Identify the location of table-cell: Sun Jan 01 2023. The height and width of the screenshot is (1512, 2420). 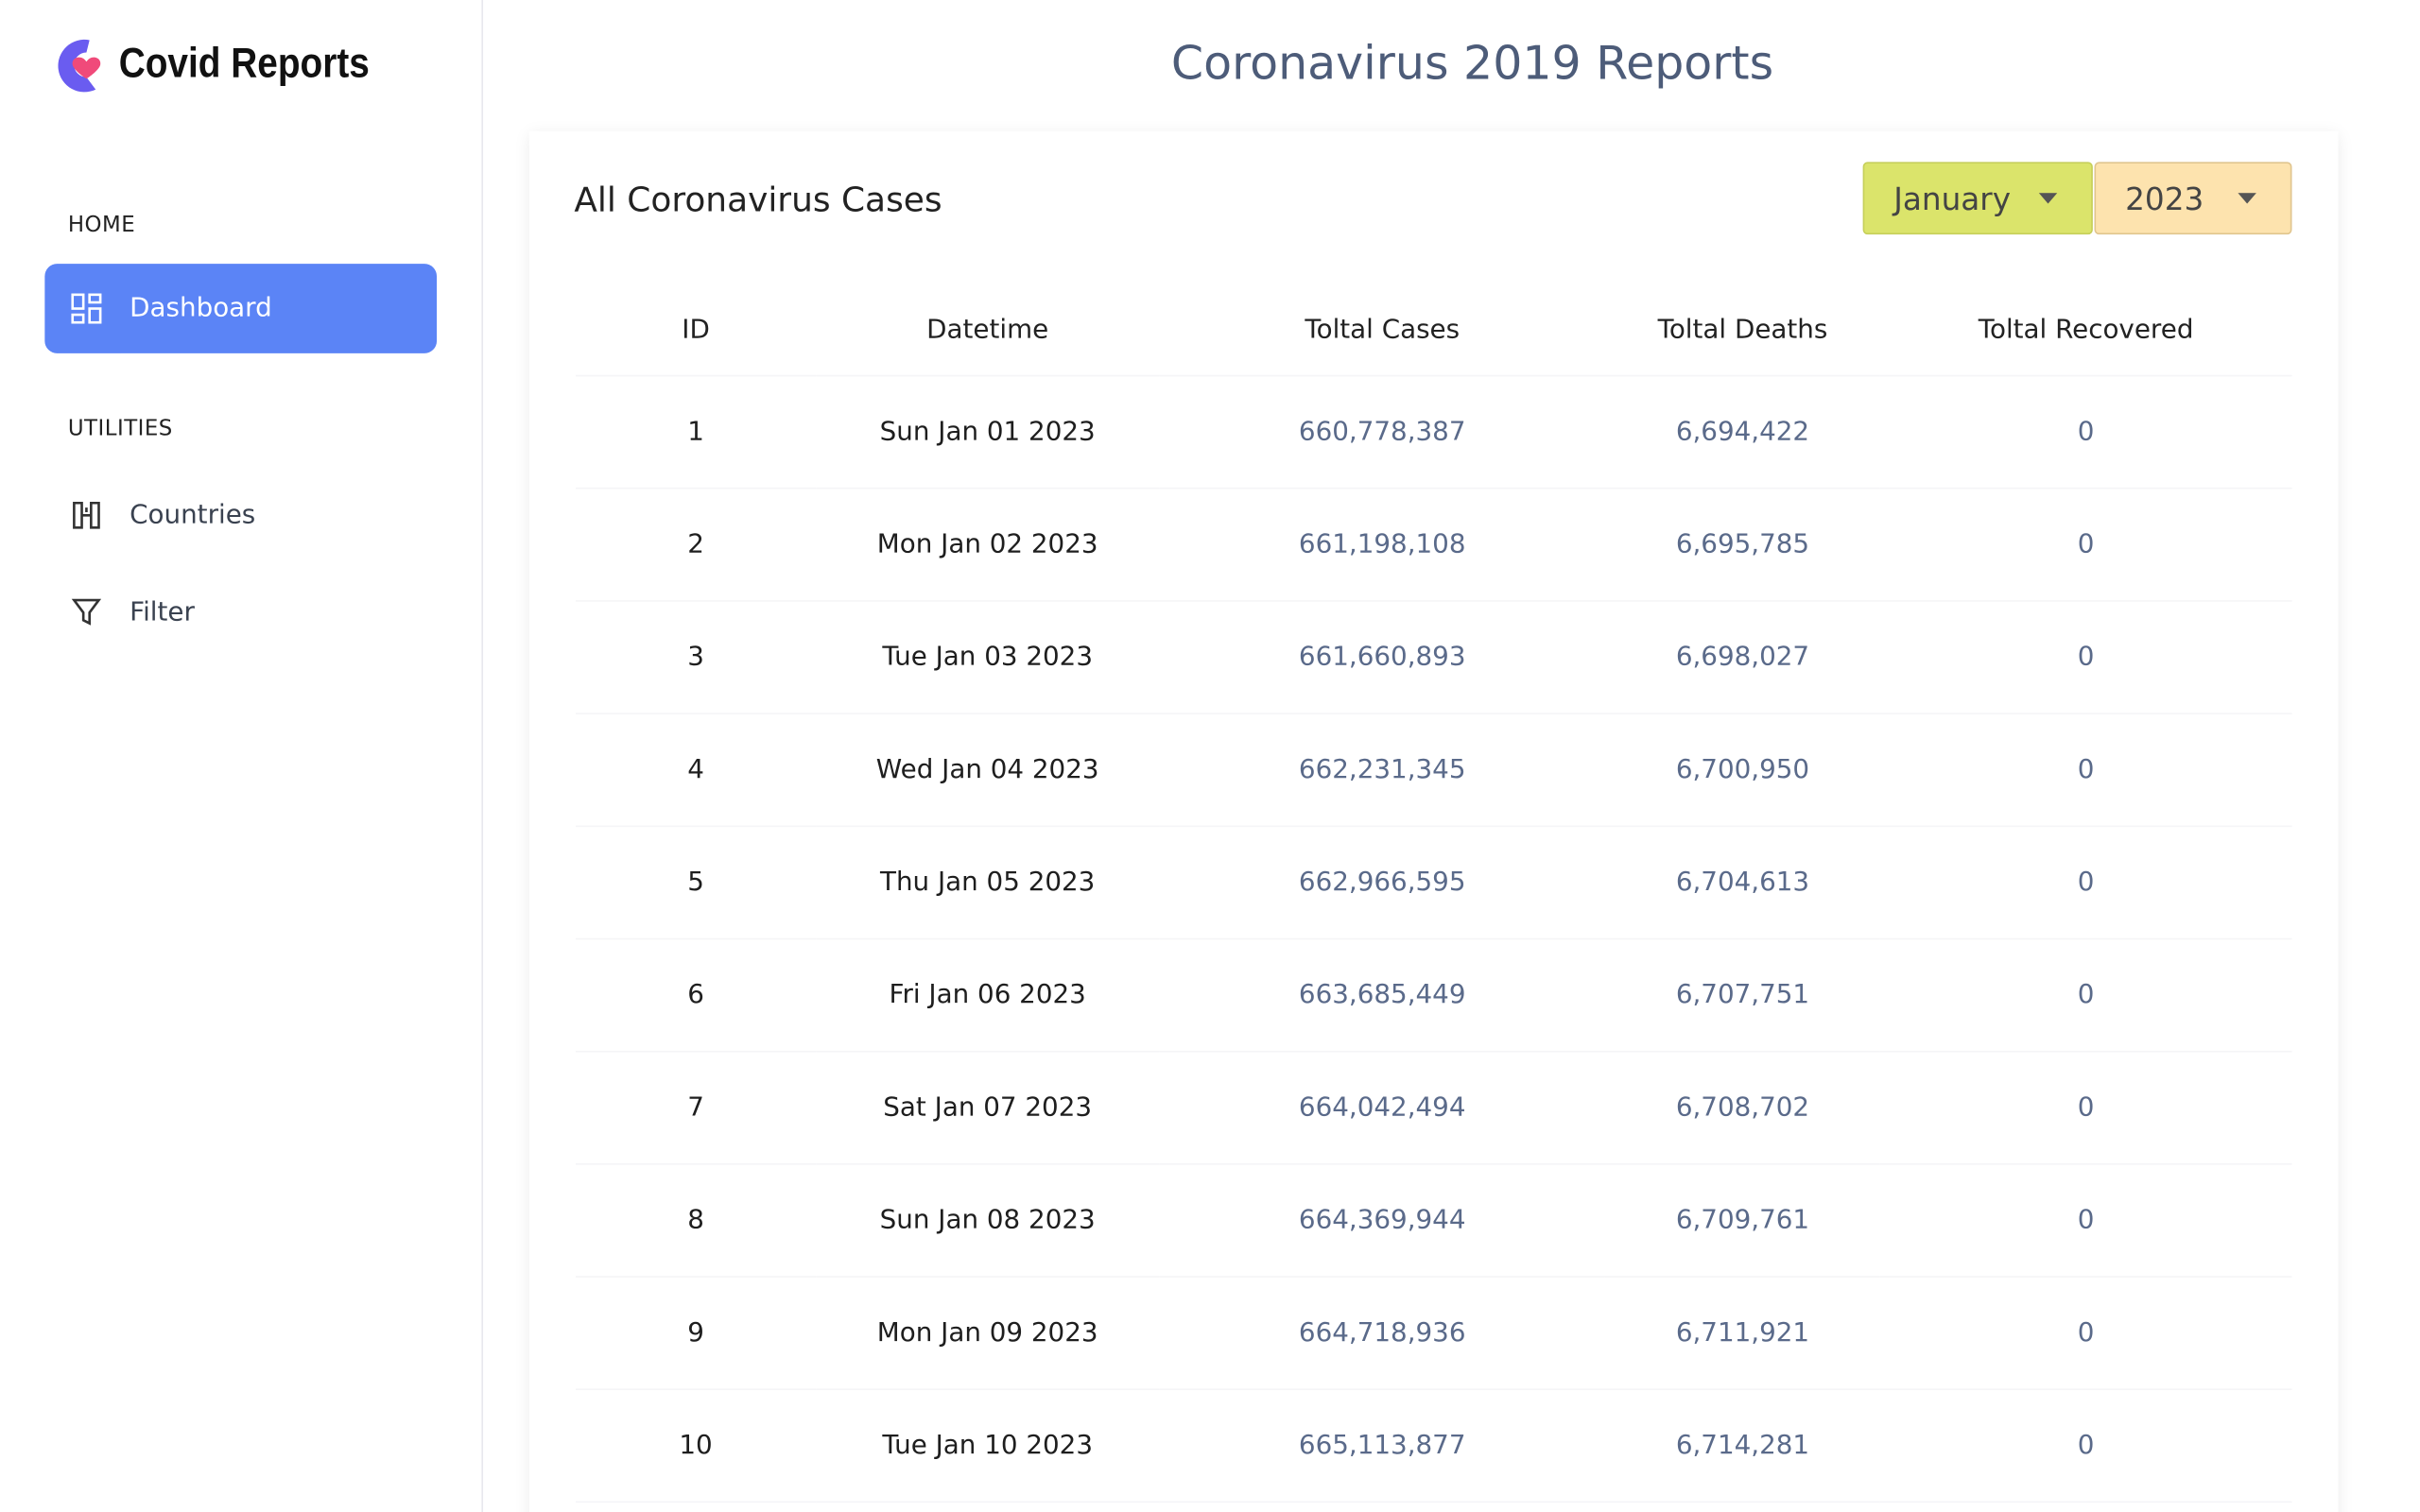
(988, 431).